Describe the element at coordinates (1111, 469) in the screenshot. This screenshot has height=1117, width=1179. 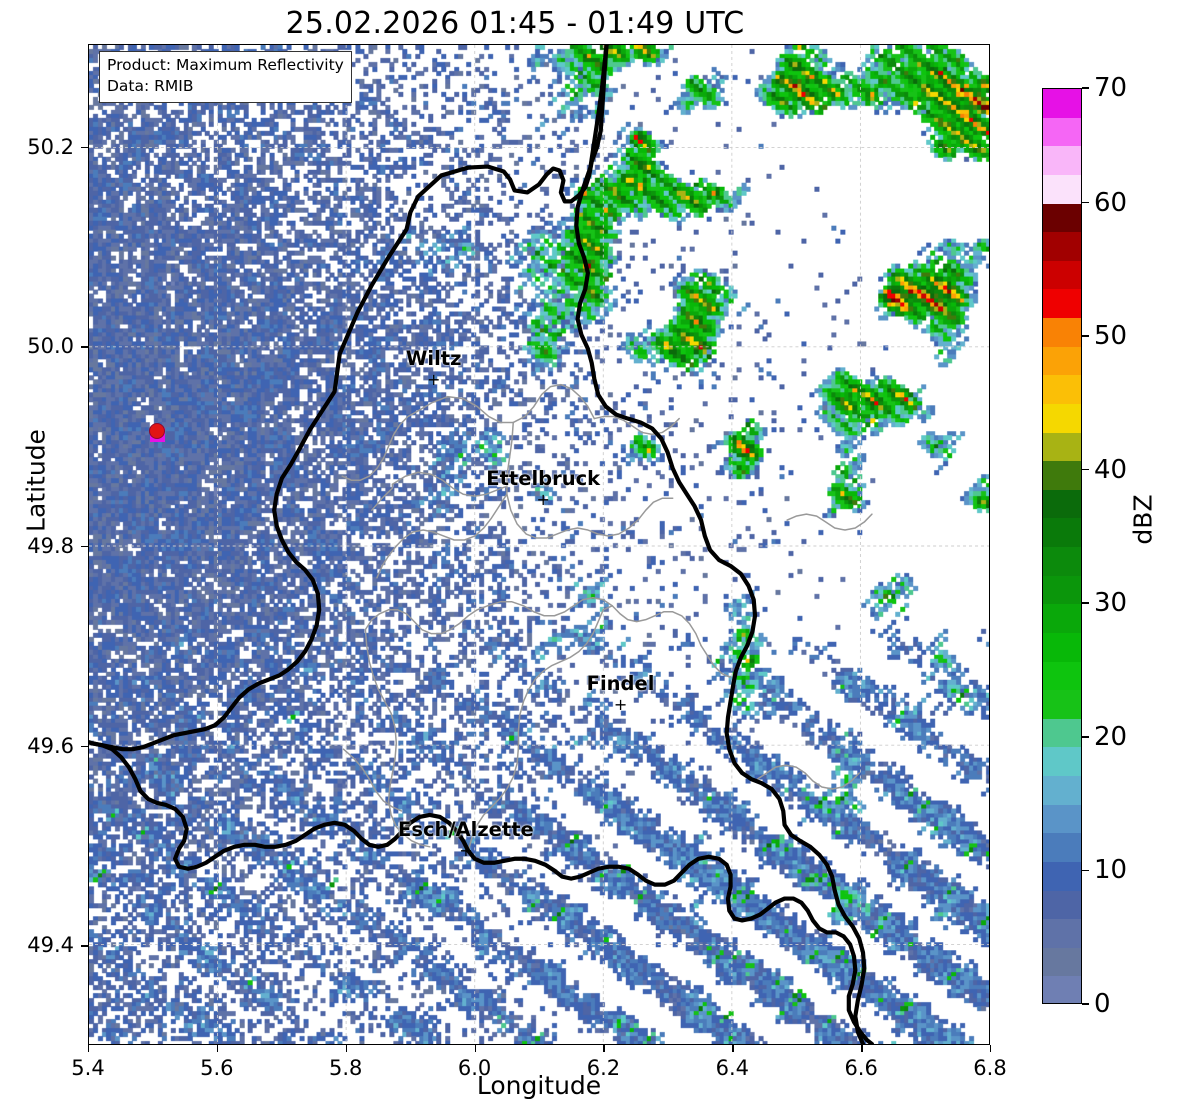
I see `colorbar-tick-label: 40` at that location.